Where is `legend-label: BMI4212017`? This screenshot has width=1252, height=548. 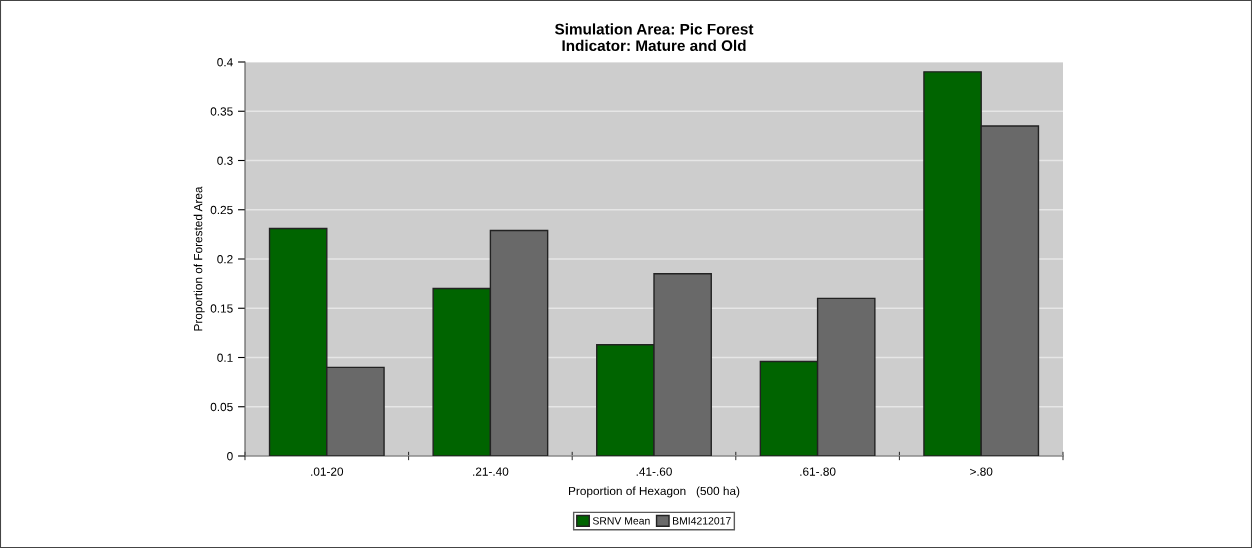
legend-label: BMI4212017 is located at coordinates (702, 521).